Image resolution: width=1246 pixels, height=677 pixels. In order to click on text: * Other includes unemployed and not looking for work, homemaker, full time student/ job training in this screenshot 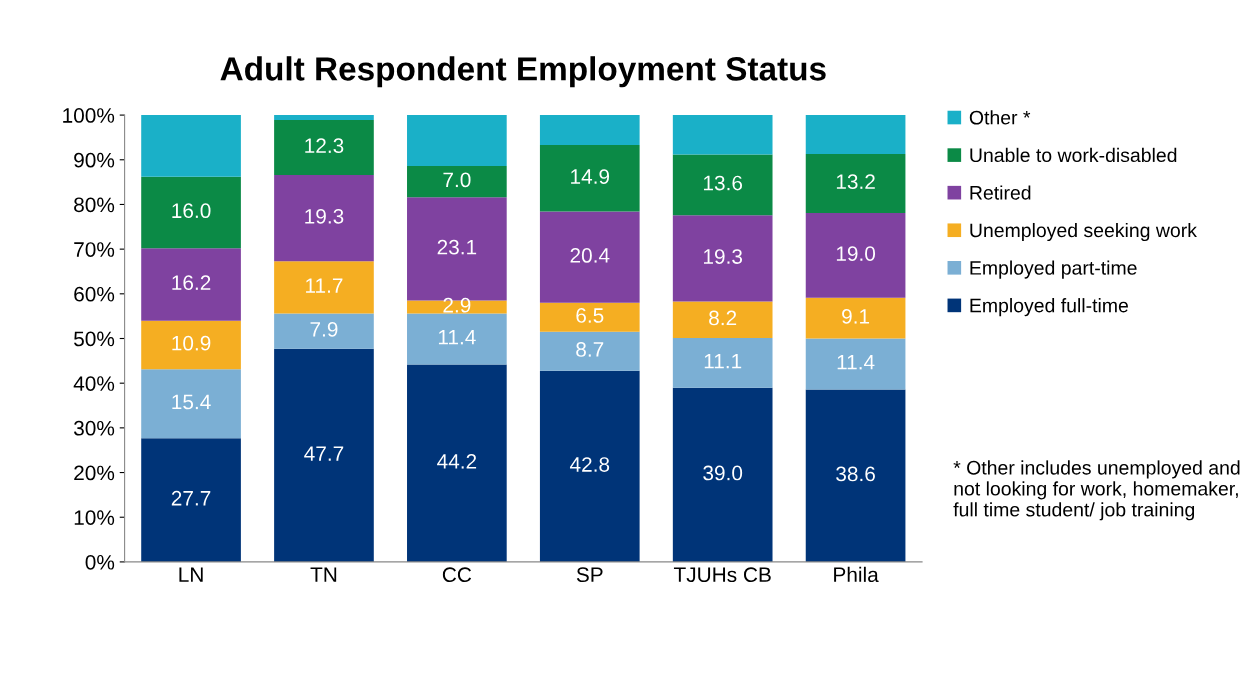, I will do `click(1096, 490)`.